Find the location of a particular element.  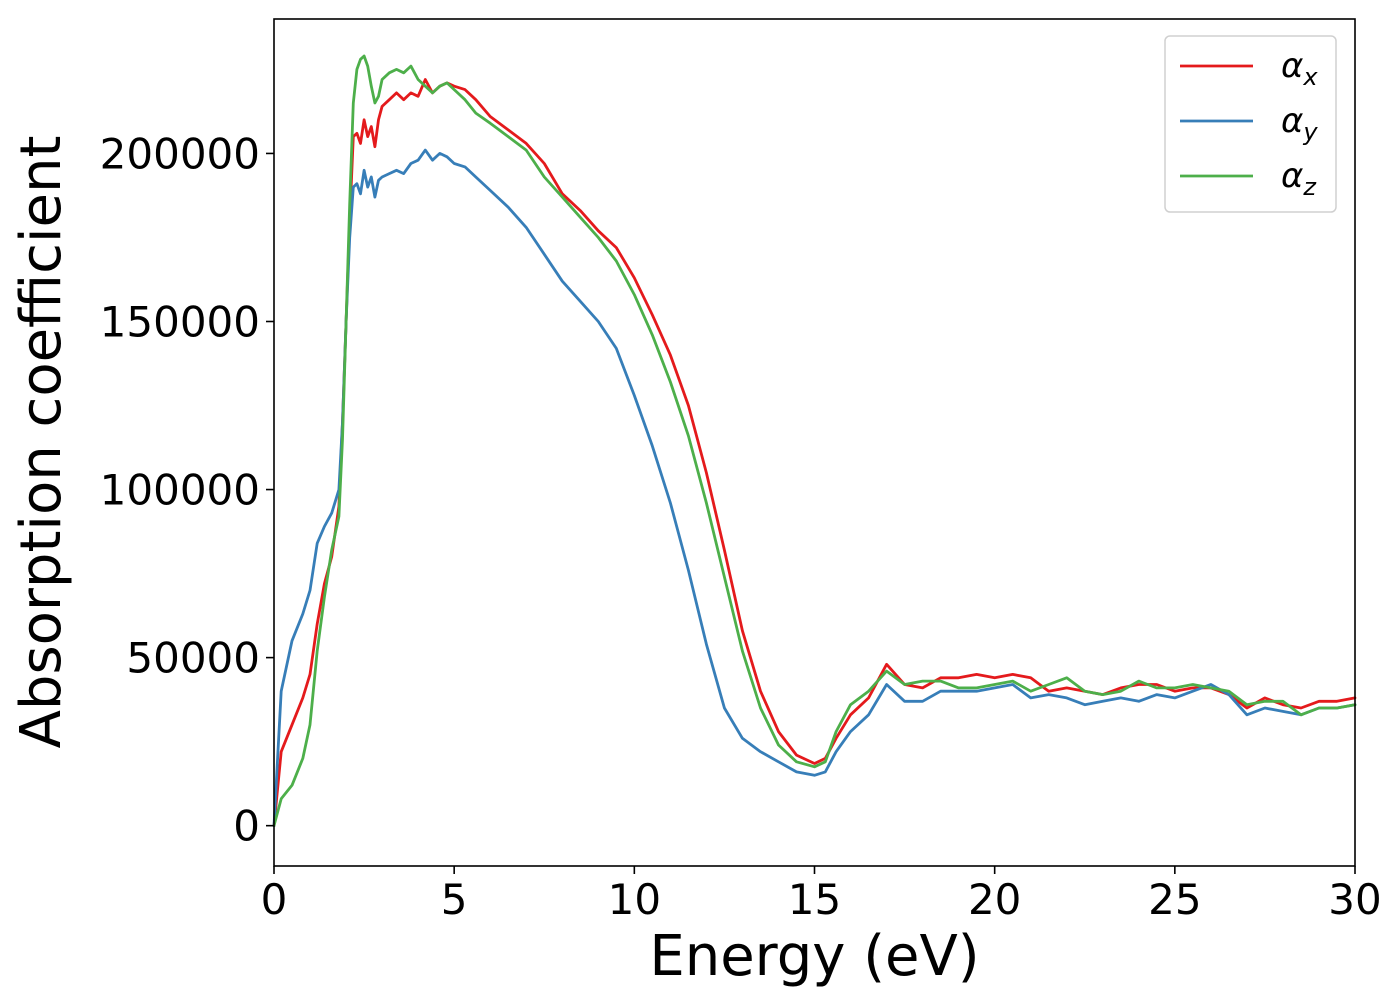

legend-label-x: αx is located at coordinates (1299, 68).